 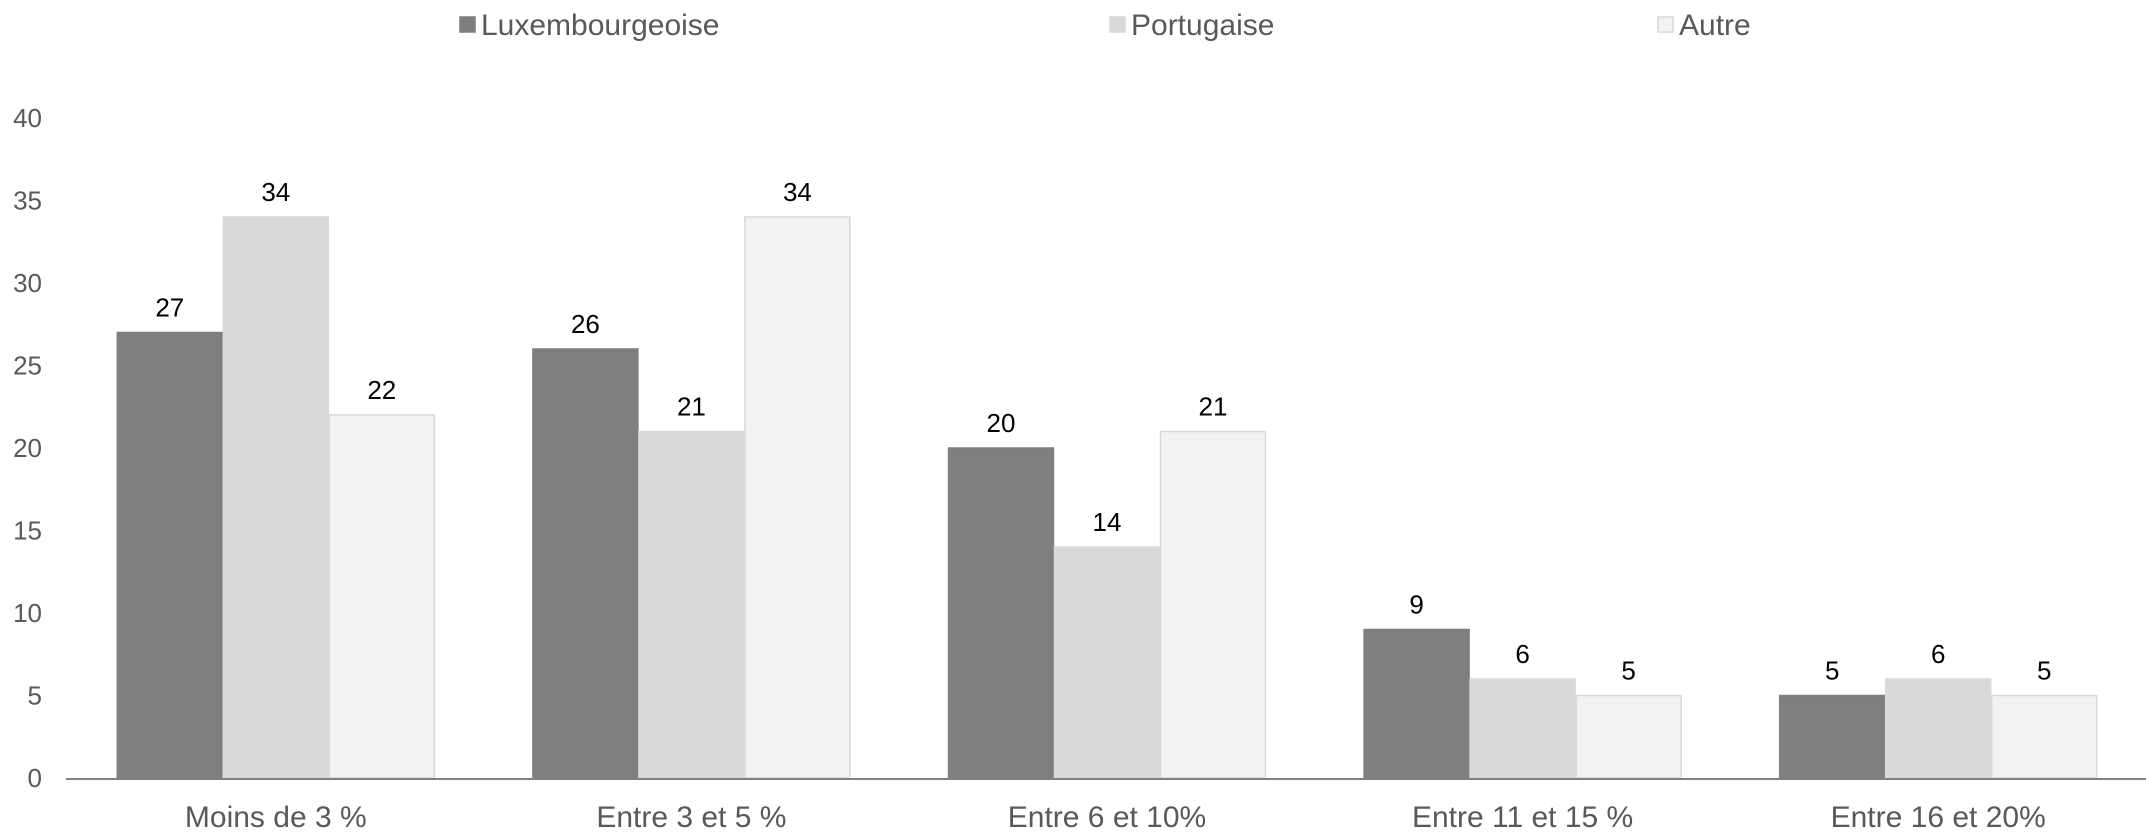 What do you see at coordinates (27, 613) in the screenshot?
I see `y-tick-label: 10` at bounding box center [27, 613].